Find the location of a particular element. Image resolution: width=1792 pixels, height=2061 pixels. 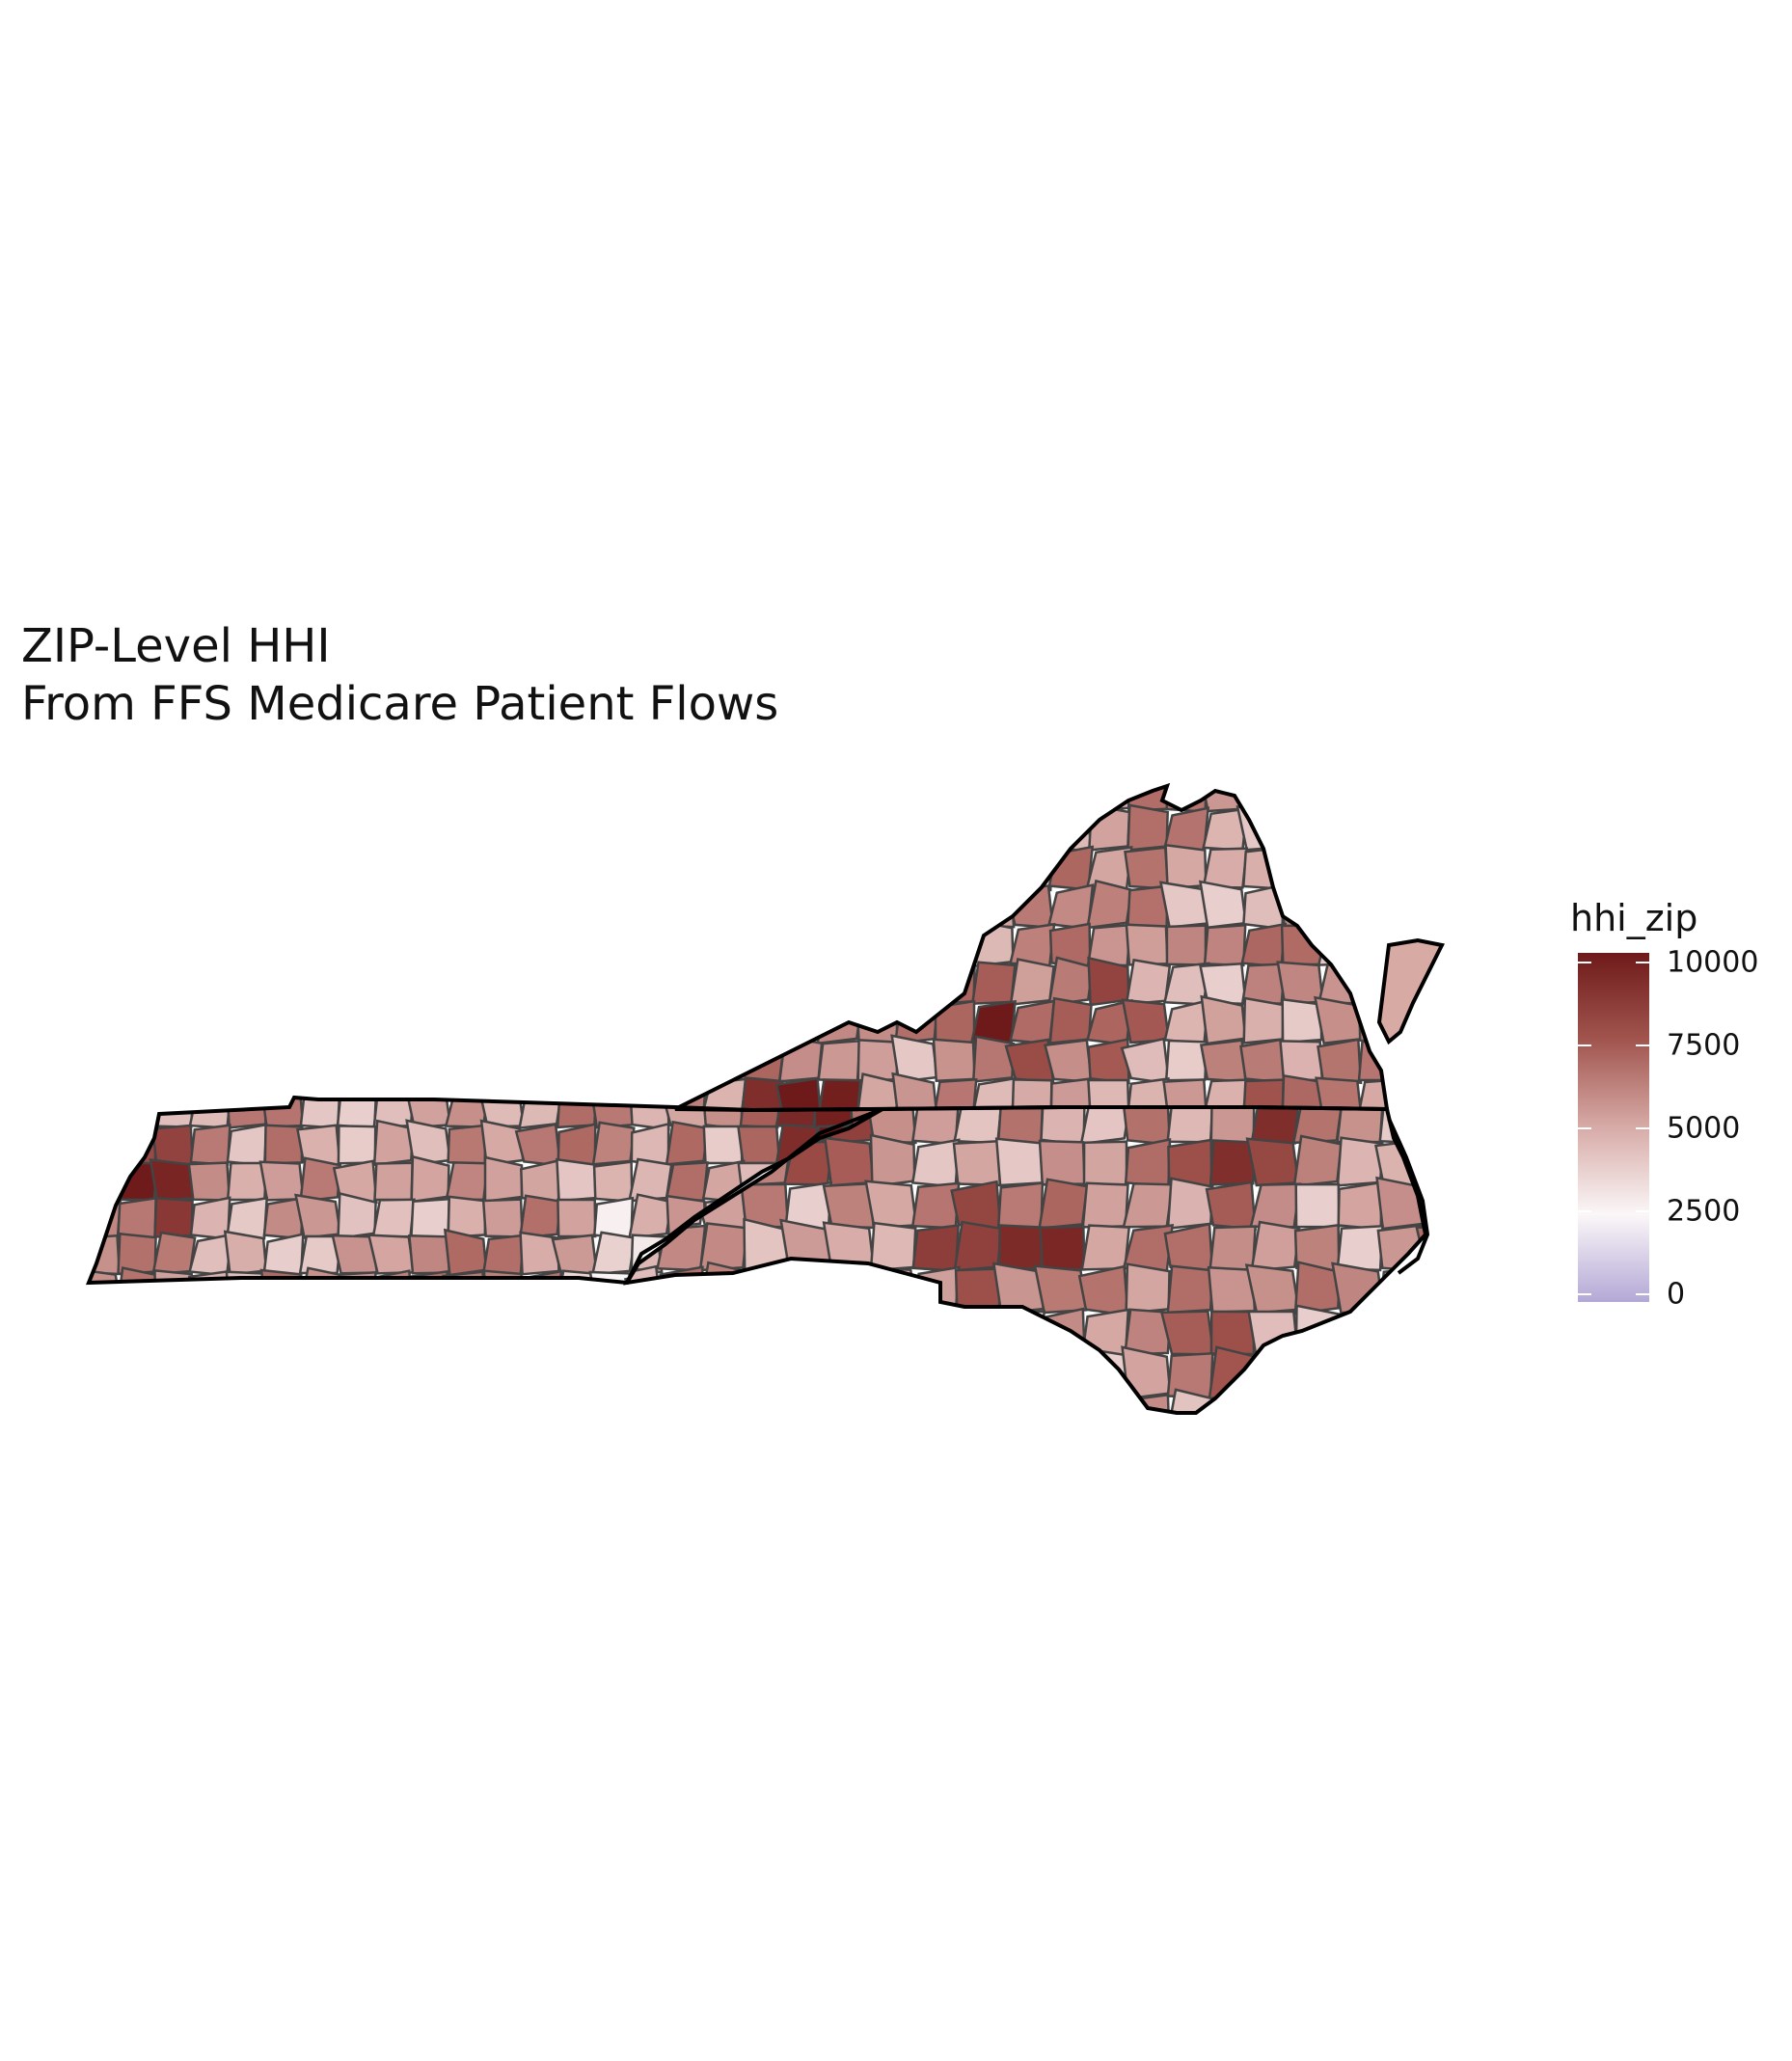

legend-label-2500: 2500 is located at coordinates (1704, 1211).